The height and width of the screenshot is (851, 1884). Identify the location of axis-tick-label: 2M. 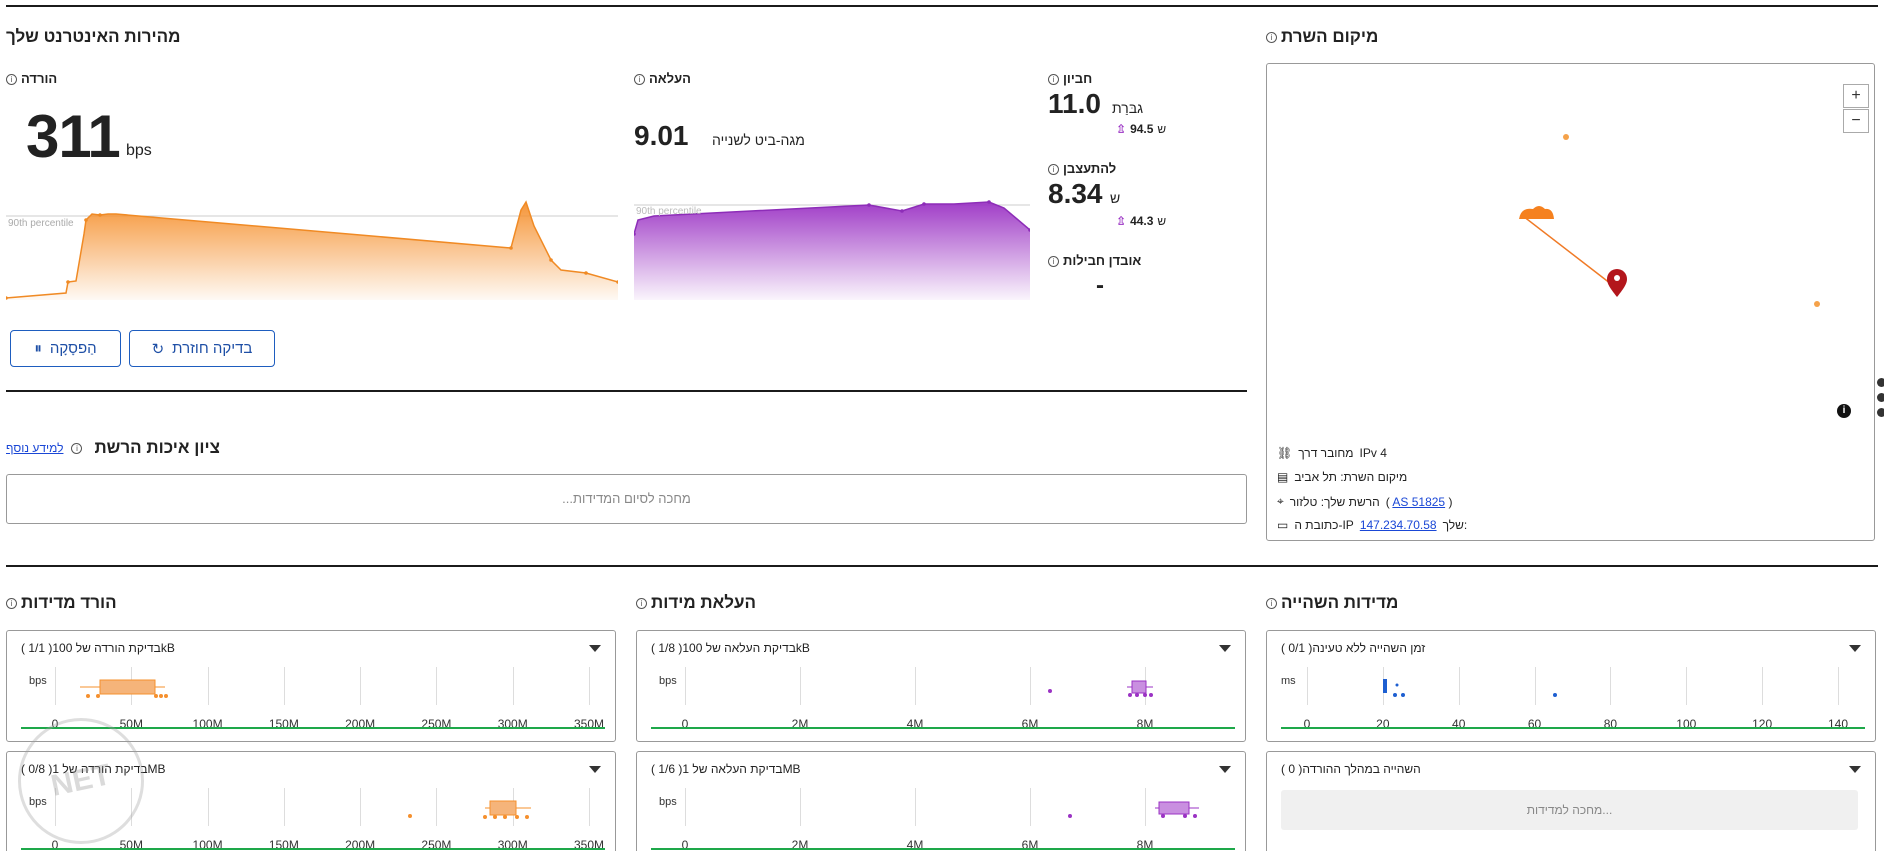
(800, 844).